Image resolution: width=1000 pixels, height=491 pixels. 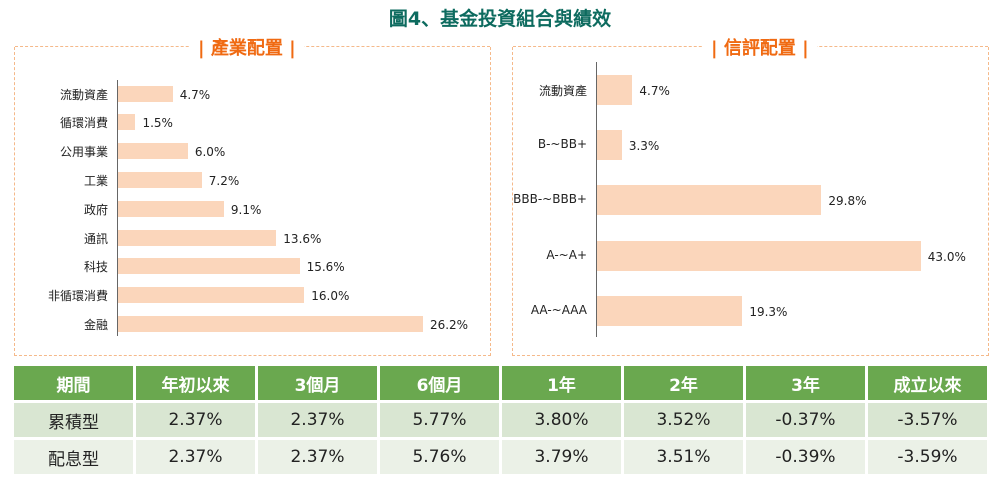 What do you see at coordinates (946, 257) in the screenshot?
I see `data-label: 43.0%` at bounding box center [946, 257].